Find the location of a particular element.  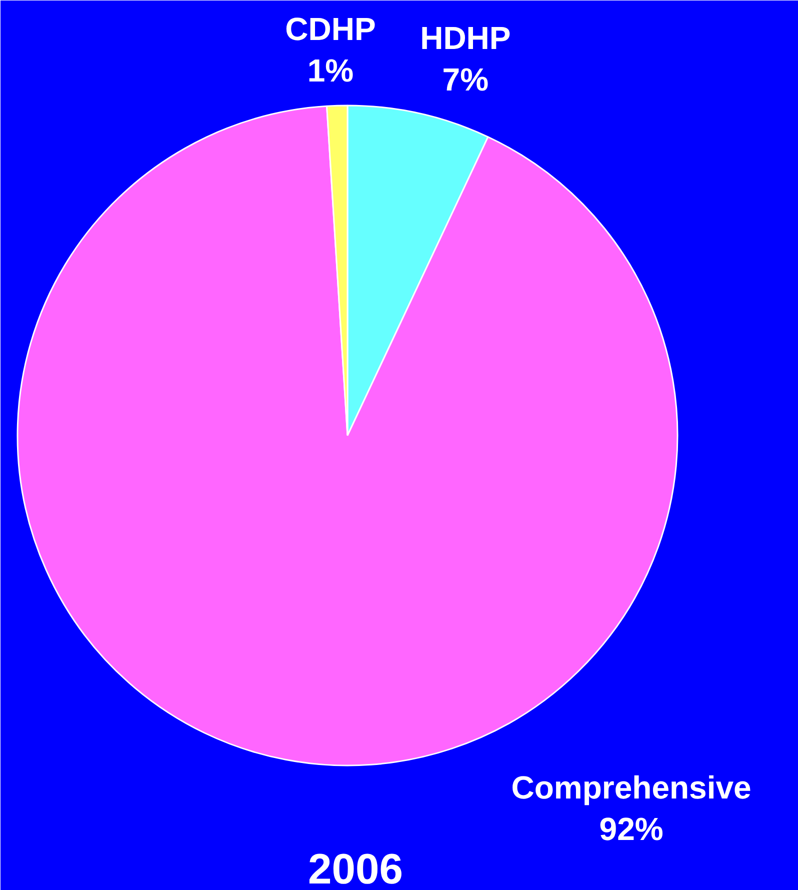

text: 2006 is located at coordinates (355, 868).